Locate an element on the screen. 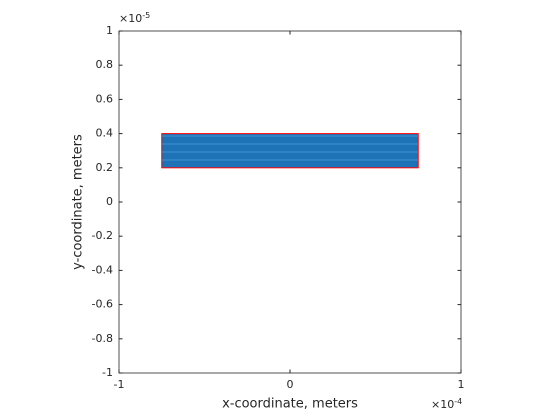  y-exponent: ×10⁻⁵ is located at coordinates (134, 18).